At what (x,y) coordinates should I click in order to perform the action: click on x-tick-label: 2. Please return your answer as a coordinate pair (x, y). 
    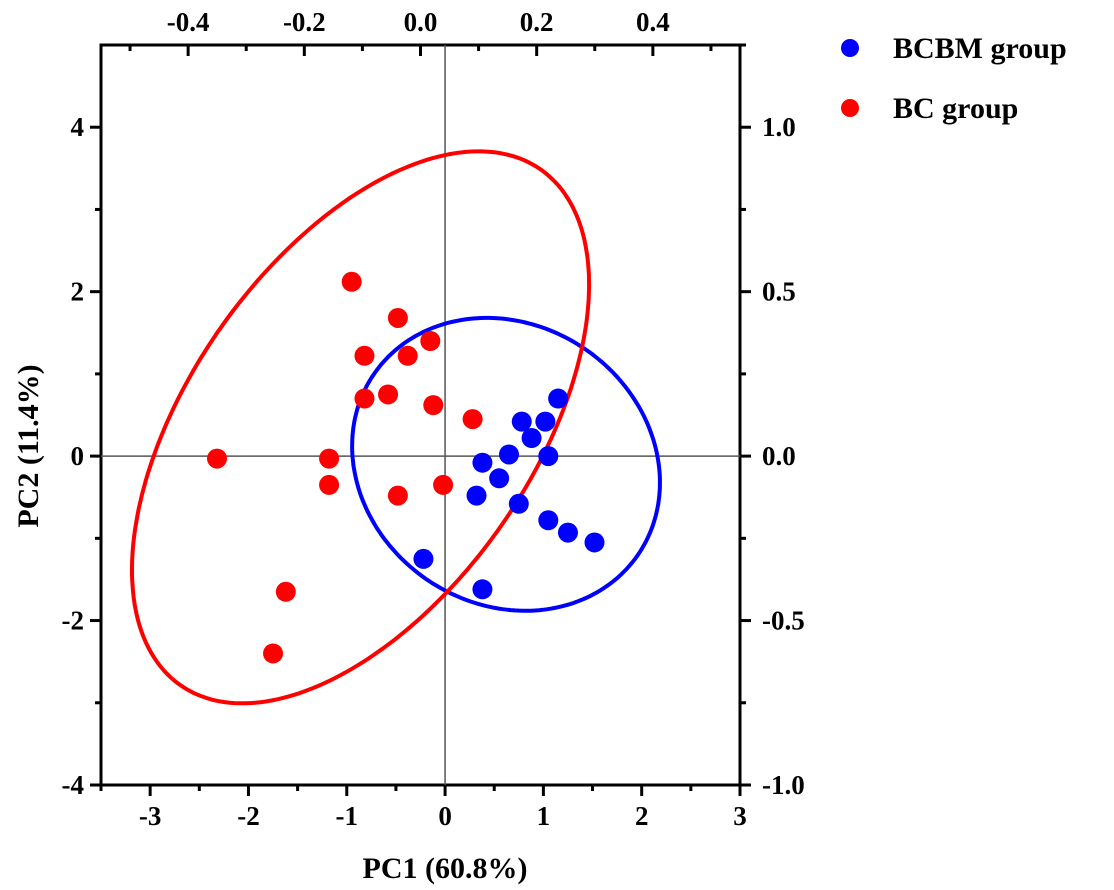
    Looking at the image, I should click on (642, 816).